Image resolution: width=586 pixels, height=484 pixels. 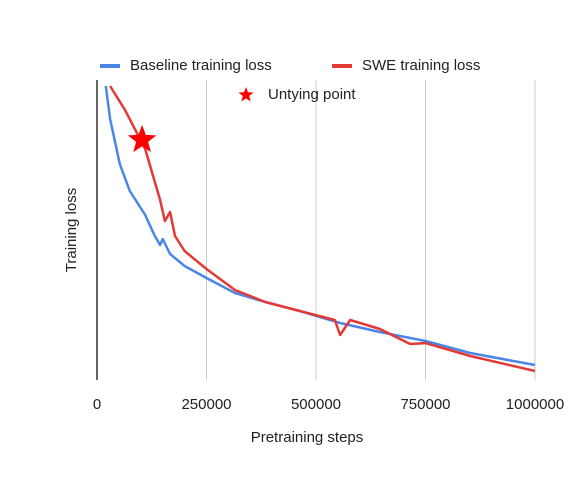 What do you see at coordinates (421, 65) in the screenshot?
I see `legend-label: SWE training loss` at bounding box center [421, 65].